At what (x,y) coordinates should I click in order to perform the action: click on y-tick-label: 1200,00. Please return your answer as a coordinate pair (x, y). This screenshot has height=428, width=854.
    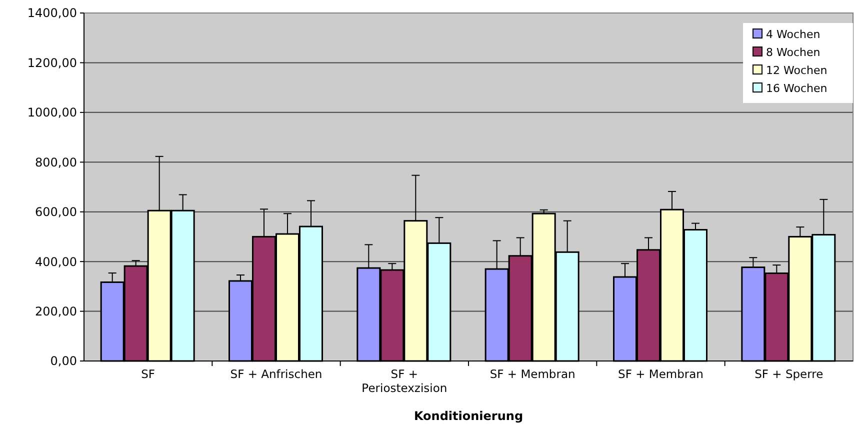
    Looking at the image, I should click on (52, 63).